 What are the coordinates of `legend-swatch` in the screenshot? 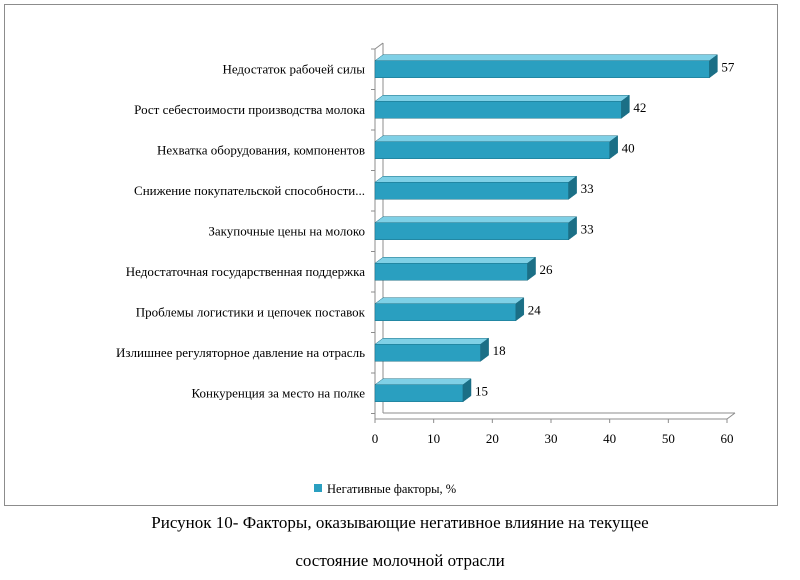 It's located at (318, 488).